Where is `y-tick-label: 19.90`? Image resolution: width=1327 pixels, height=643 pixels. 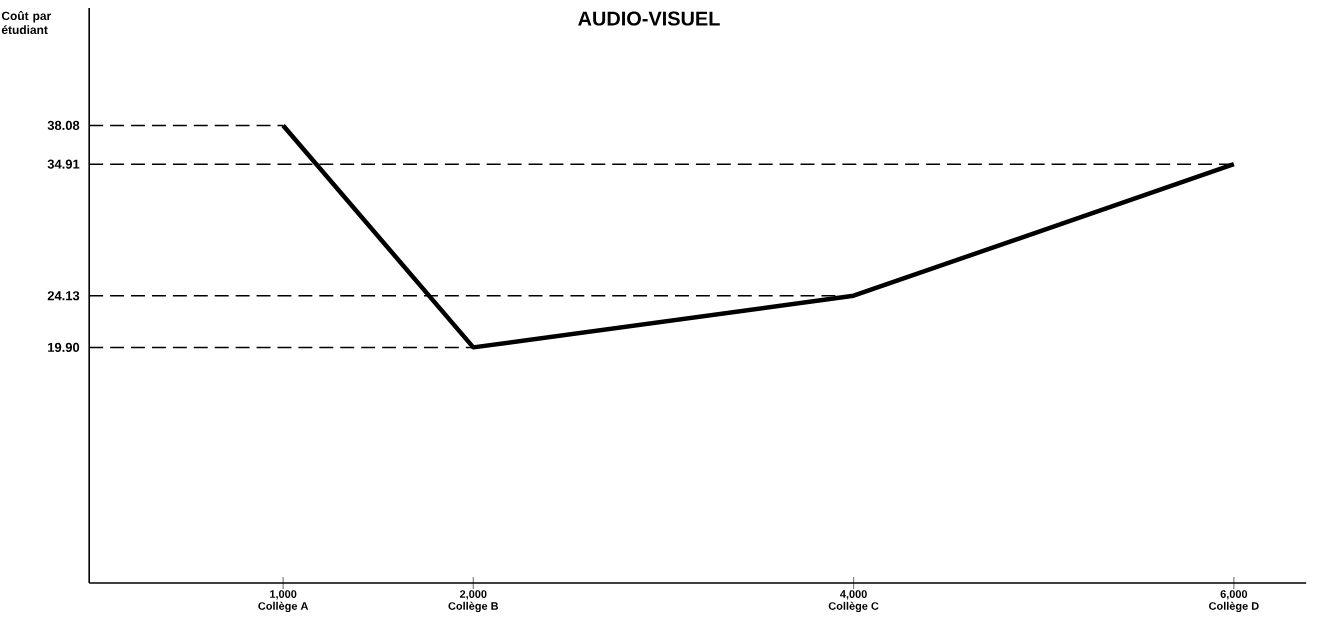
y-tick-label: 19.90 is located at coordinates (64, 347).